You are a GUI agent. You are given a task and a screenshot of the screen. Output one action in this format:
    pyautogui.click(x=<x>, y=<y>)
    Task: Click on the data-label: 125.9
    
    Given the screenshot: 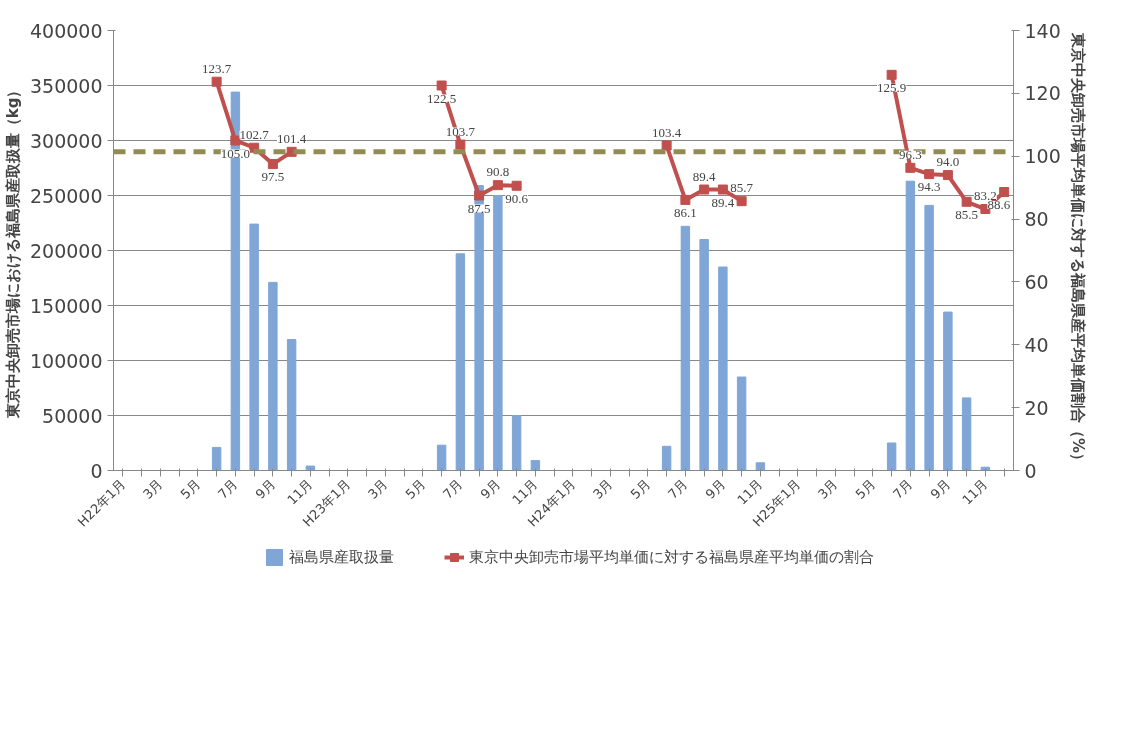 What is the action you would take?
    pyautogui.click(x=892, y=87)
    